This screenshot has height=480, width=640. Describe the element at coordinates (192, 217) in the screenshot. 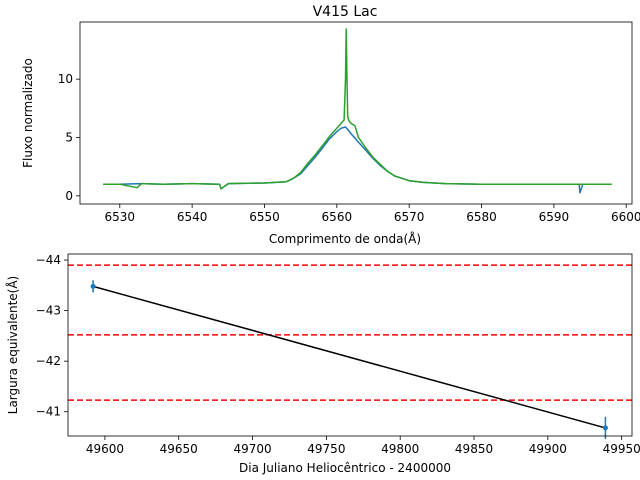

I see `x-tick-label: 6540` at that location.